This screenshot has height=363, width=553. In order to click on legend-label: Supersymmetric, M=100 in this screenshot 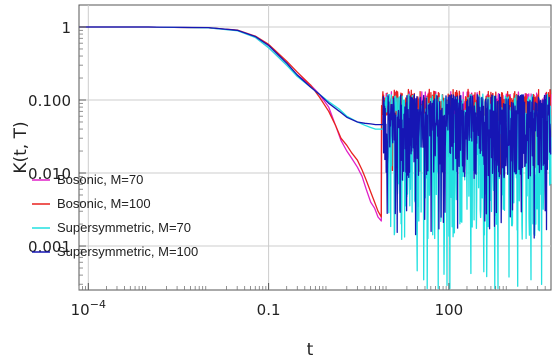, I will do `click(127, 251)`.